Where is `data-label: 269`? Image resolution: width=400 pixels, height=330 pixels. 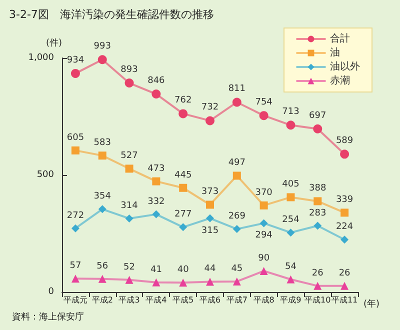
data-label: 269 is located at coordinates (237, 217).